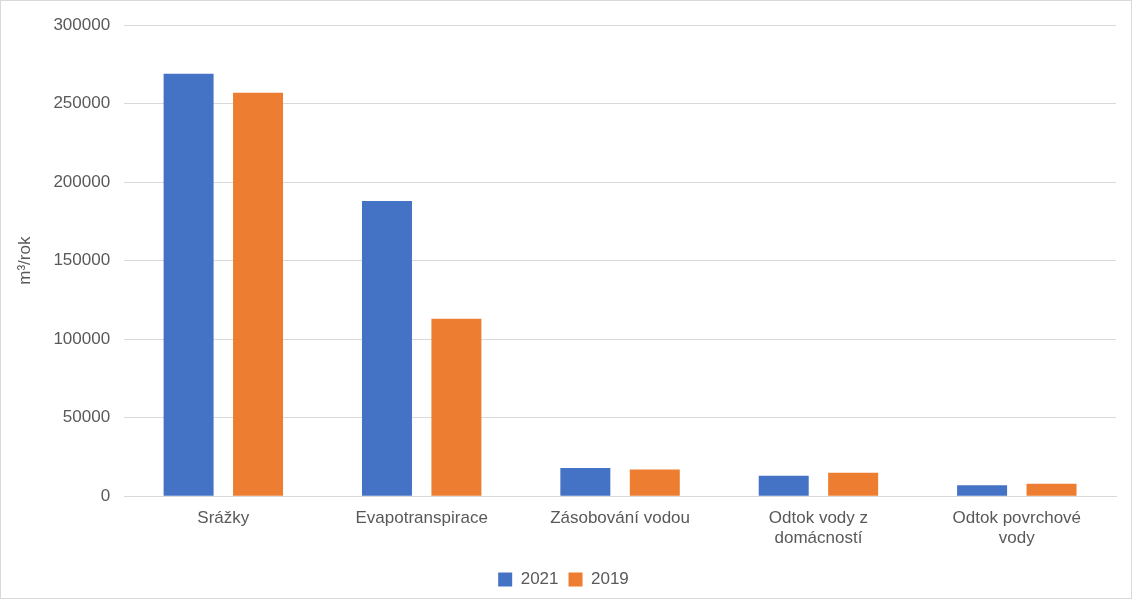 The width and height of the screenshot is (1132, 599). What do you see at coordinates (105, 495) in the screenshot?
I see `y-tick-label: 0` at bounding box center [105, 495].